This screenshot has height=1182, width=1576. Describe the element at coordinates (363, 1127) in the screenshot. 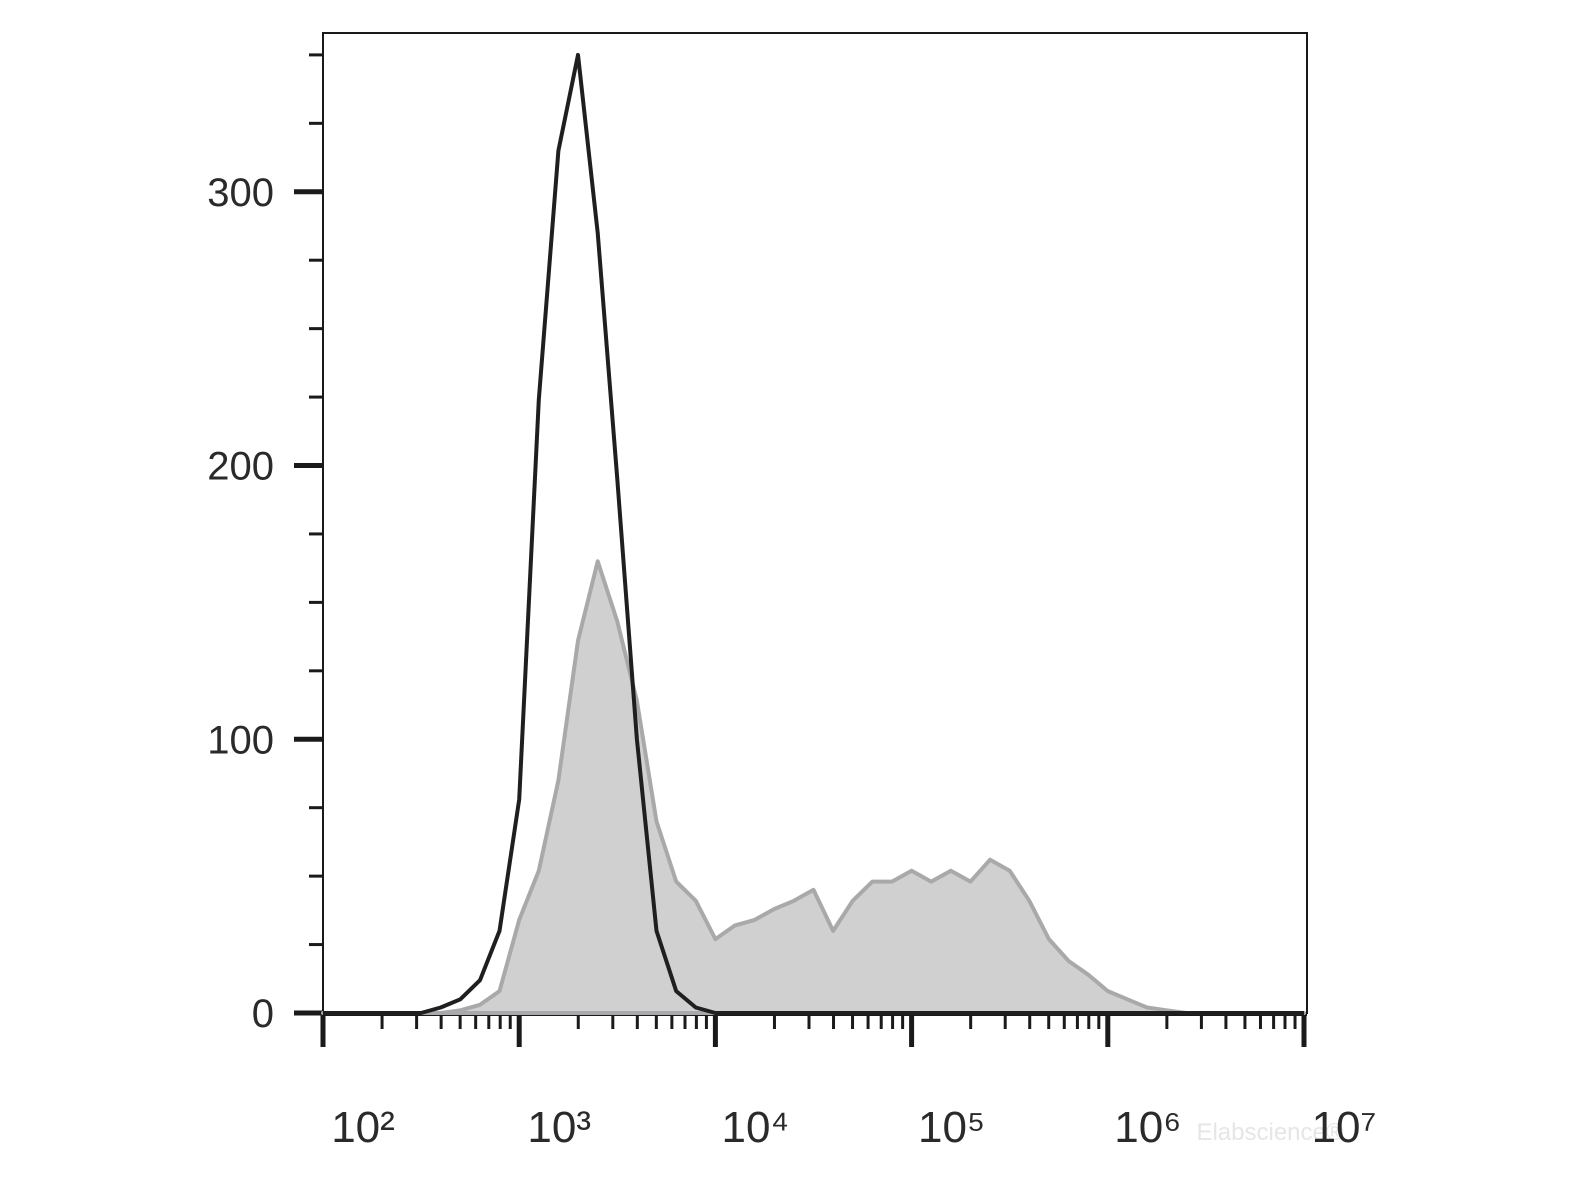

I see `x-tick-label: 10²` at that location.